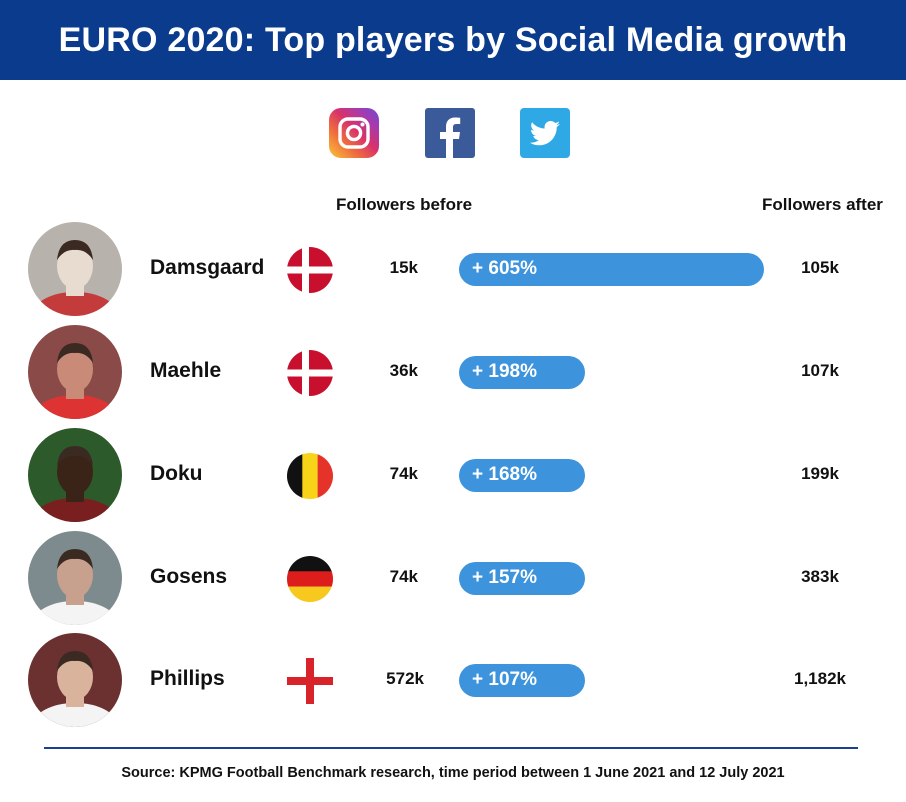  What do you see at coordinates (310, 681) in the screenshot?
I see `england-flag-icon` at bounding box center [310, 681].